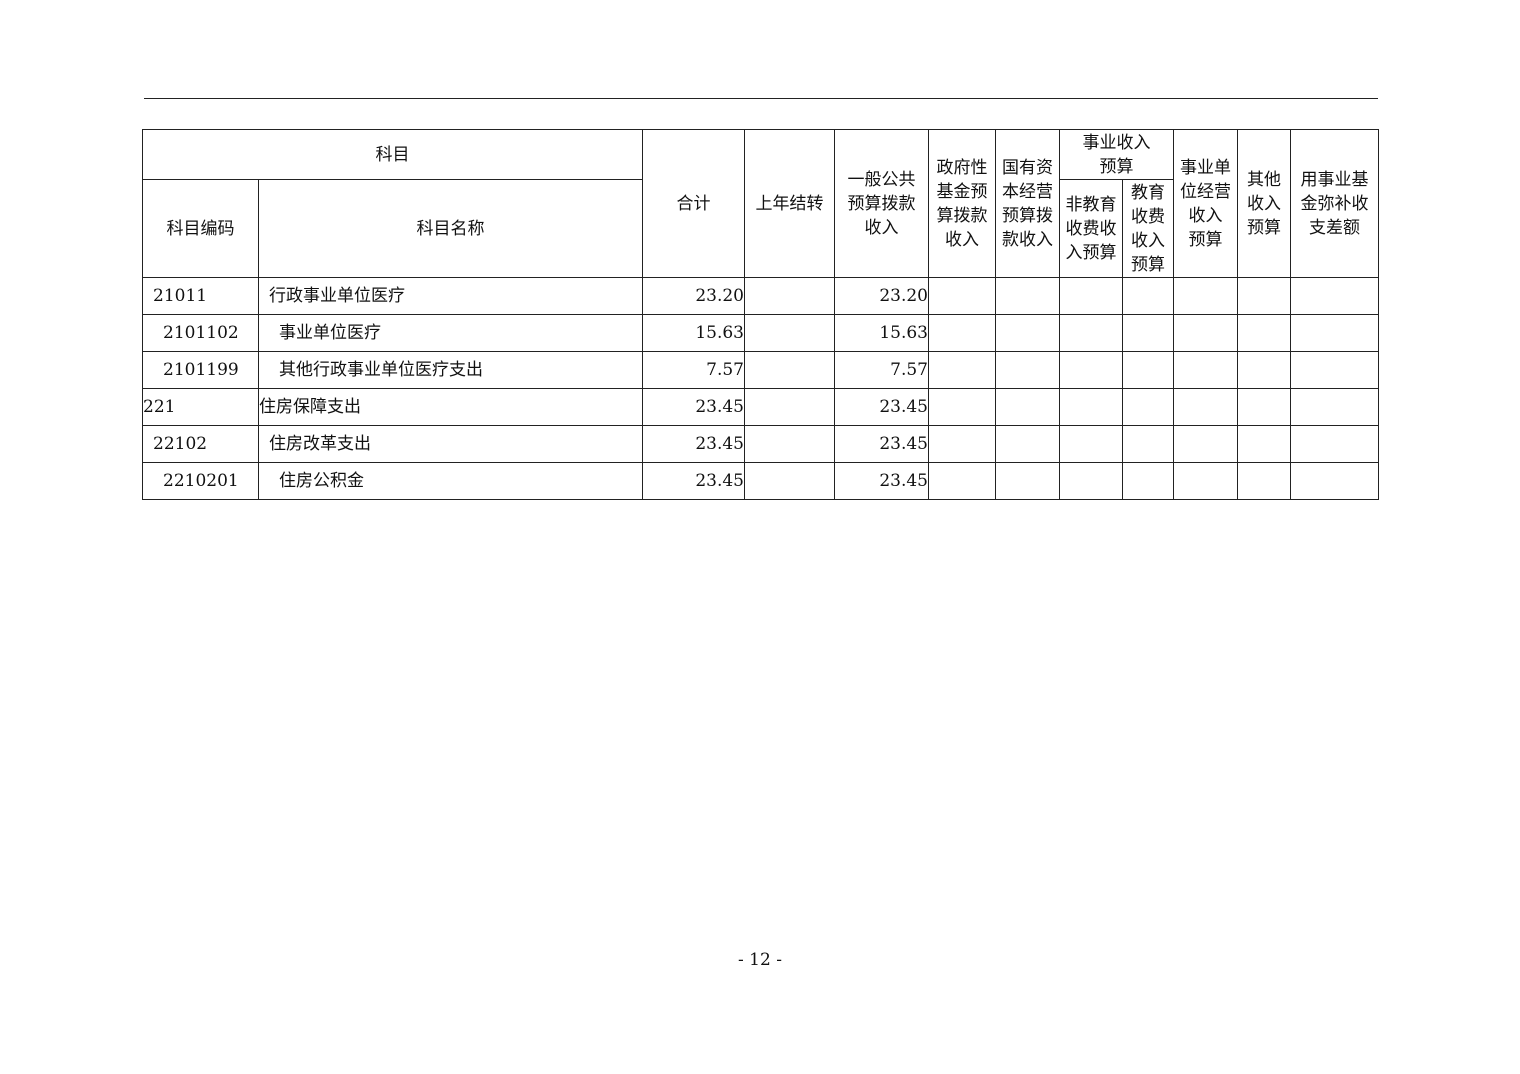 The height and width of the screenshot is (1074, 1520). What do you see at coordinates (392, 154) in the screenshot?
I see `header-subject: 科目` at bounding box center [392, 154].